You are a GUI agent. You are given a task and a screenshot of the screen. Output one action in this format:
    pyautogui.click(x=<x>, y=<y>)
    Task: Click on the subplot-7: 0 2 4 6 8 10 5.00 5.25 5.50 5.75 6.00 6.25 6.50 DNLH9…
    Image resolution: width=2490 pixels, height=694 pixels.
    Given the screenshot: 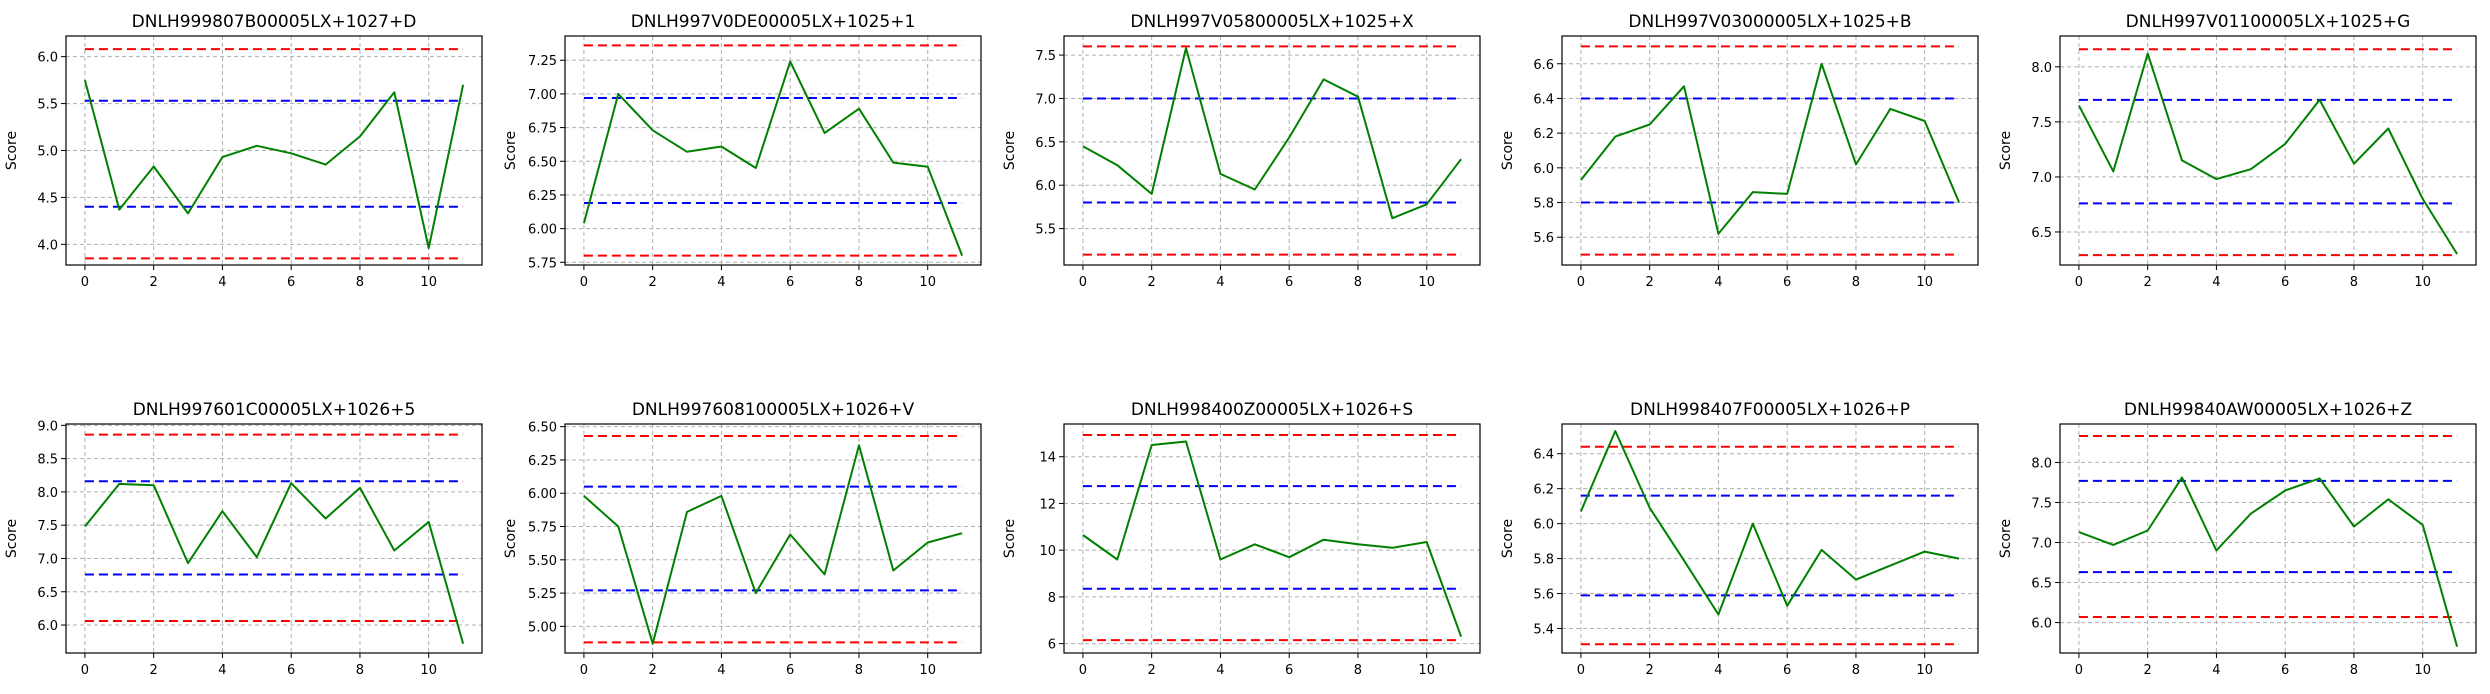 What is the action you would take?
    pyautogui.click(x=742, y=539)
    